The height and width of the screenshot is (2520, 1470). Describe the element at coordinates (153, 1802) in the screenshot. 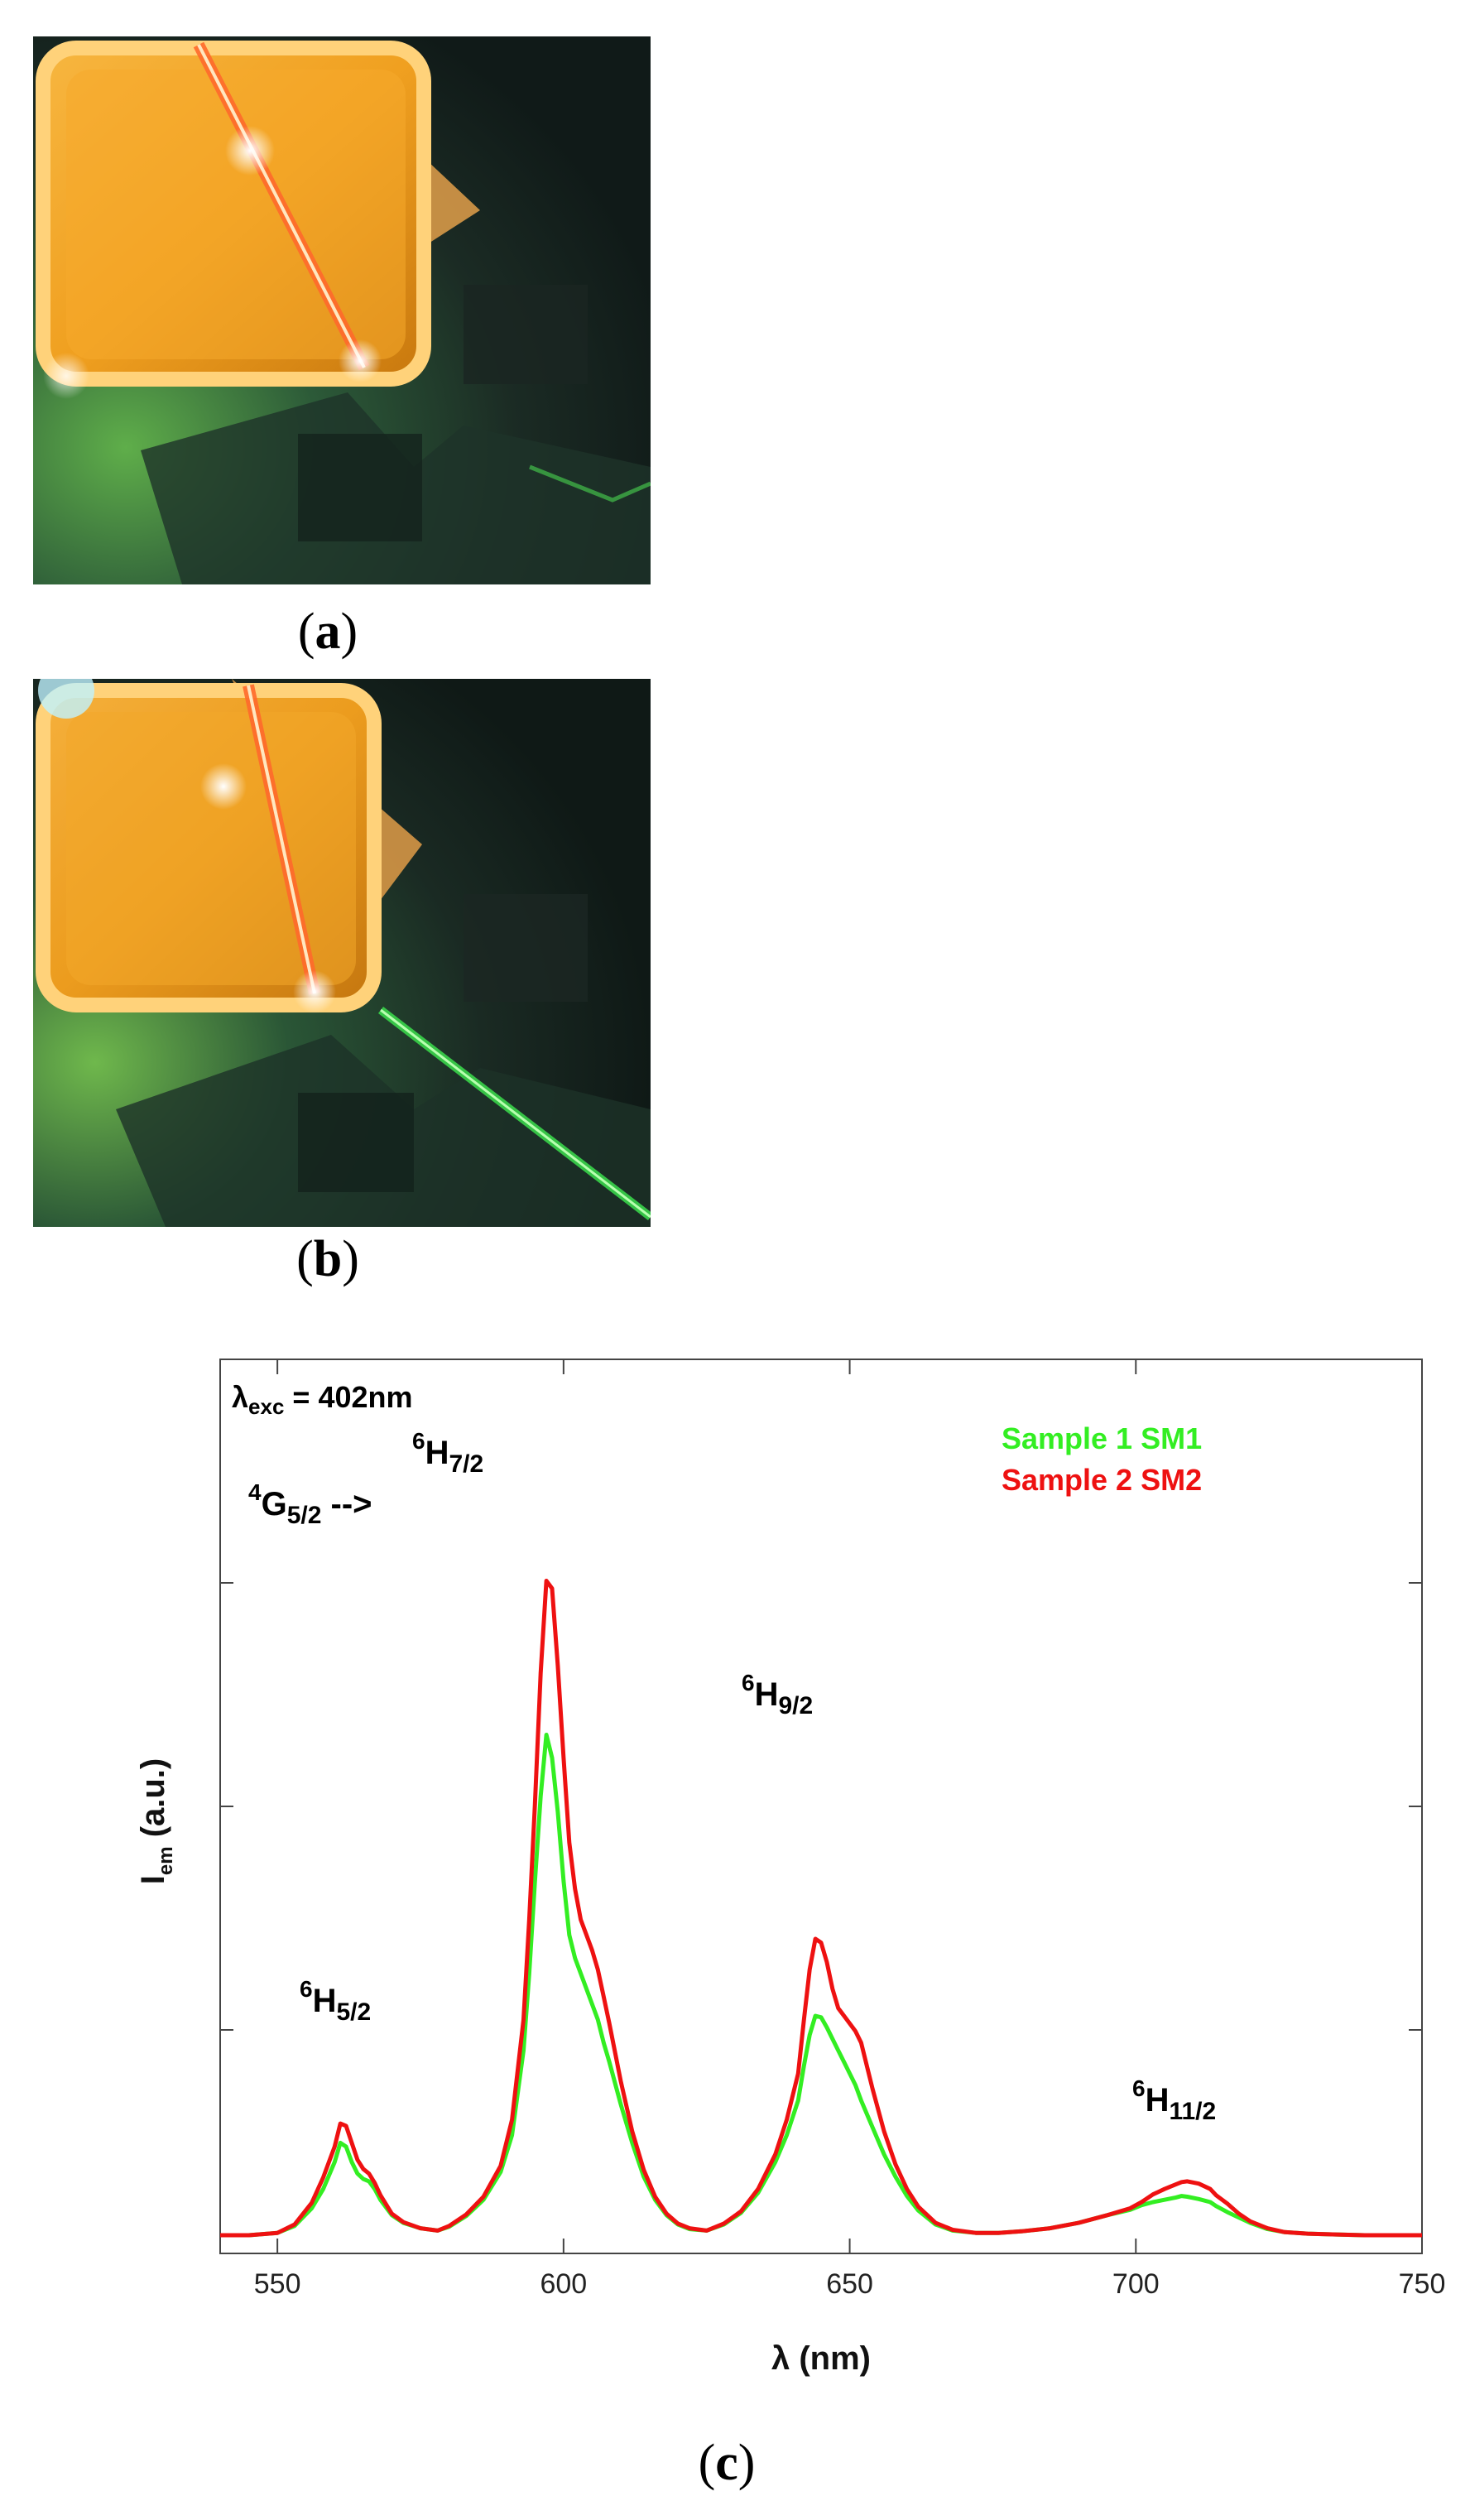

I see `y-axis-title-unit: (a.u.)` at that location.